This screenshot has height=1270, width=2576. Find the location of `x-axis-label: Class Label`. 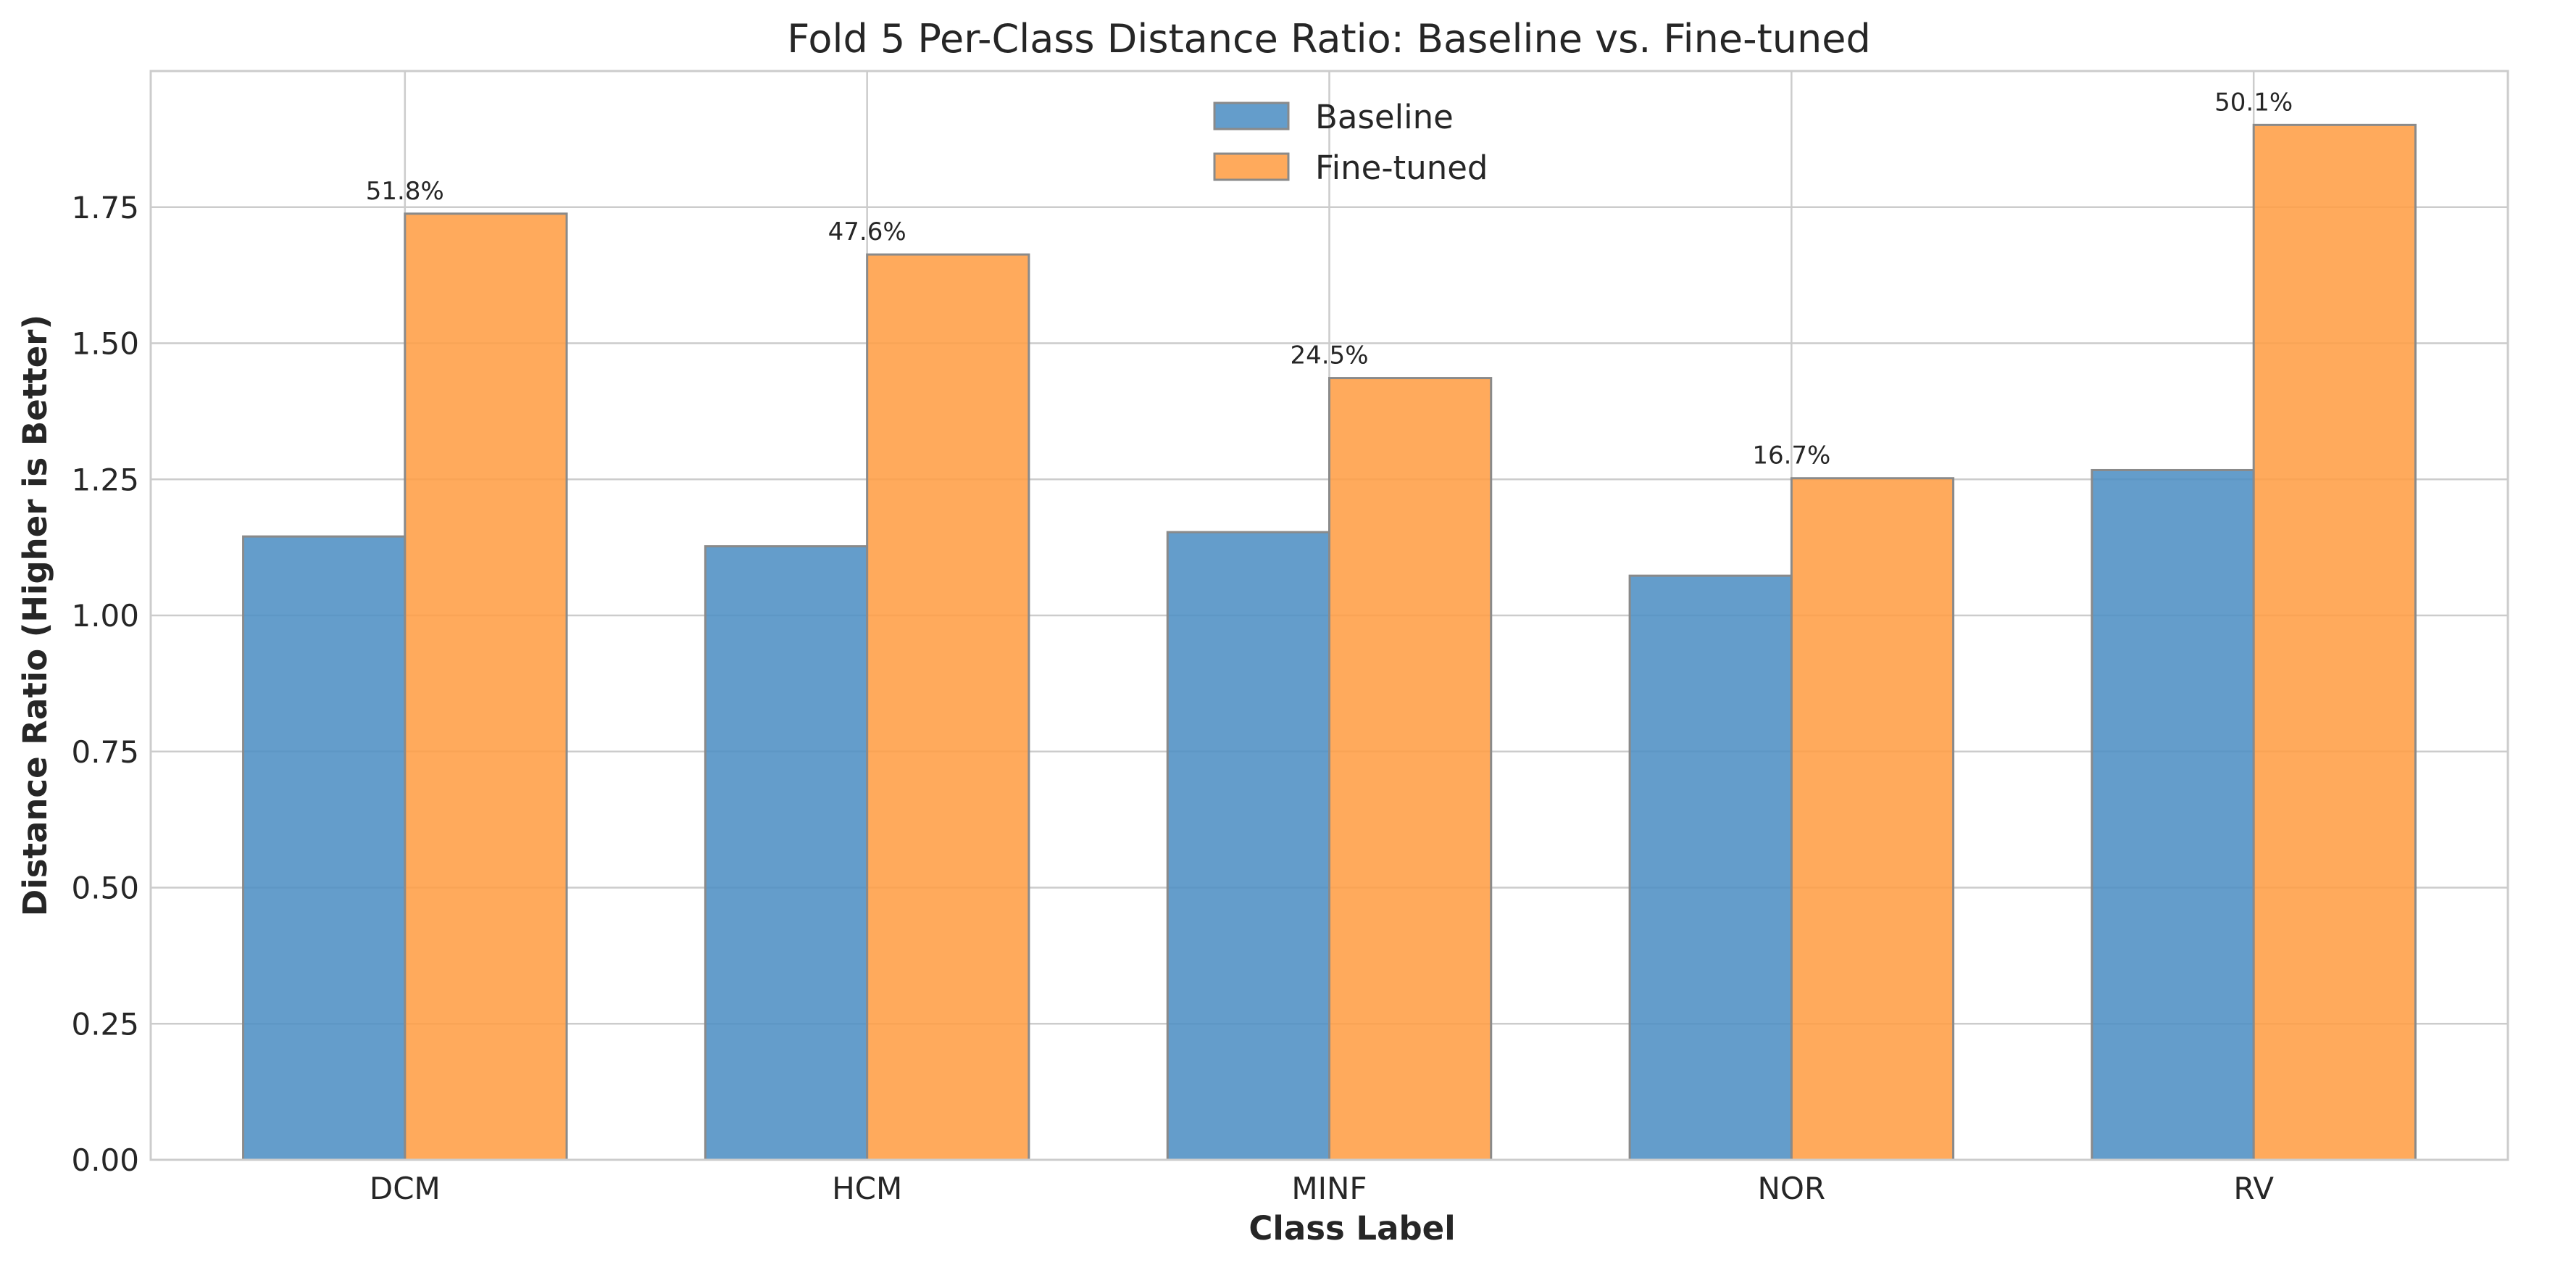

x-axis-label: Class Label is located at coordinates (1352, 1228).